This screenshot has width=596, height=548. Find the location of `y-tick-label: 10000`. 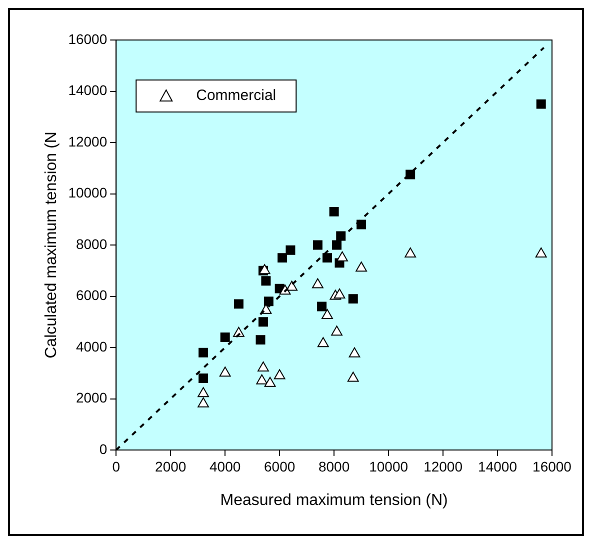

y-tick-label: 10000 is located at coordinates (88, 192).